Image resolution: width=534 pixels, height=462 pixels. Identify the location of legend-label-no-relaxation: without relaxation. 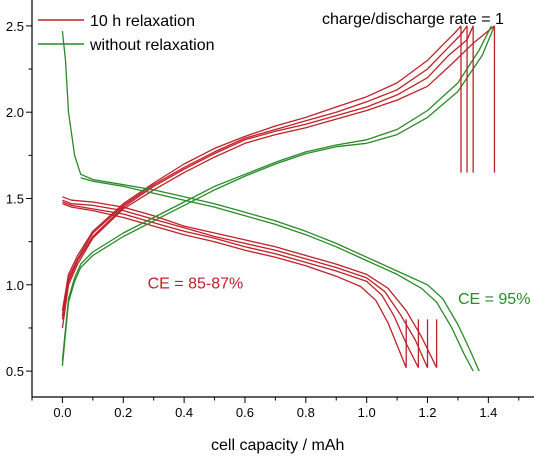
(152, 45).